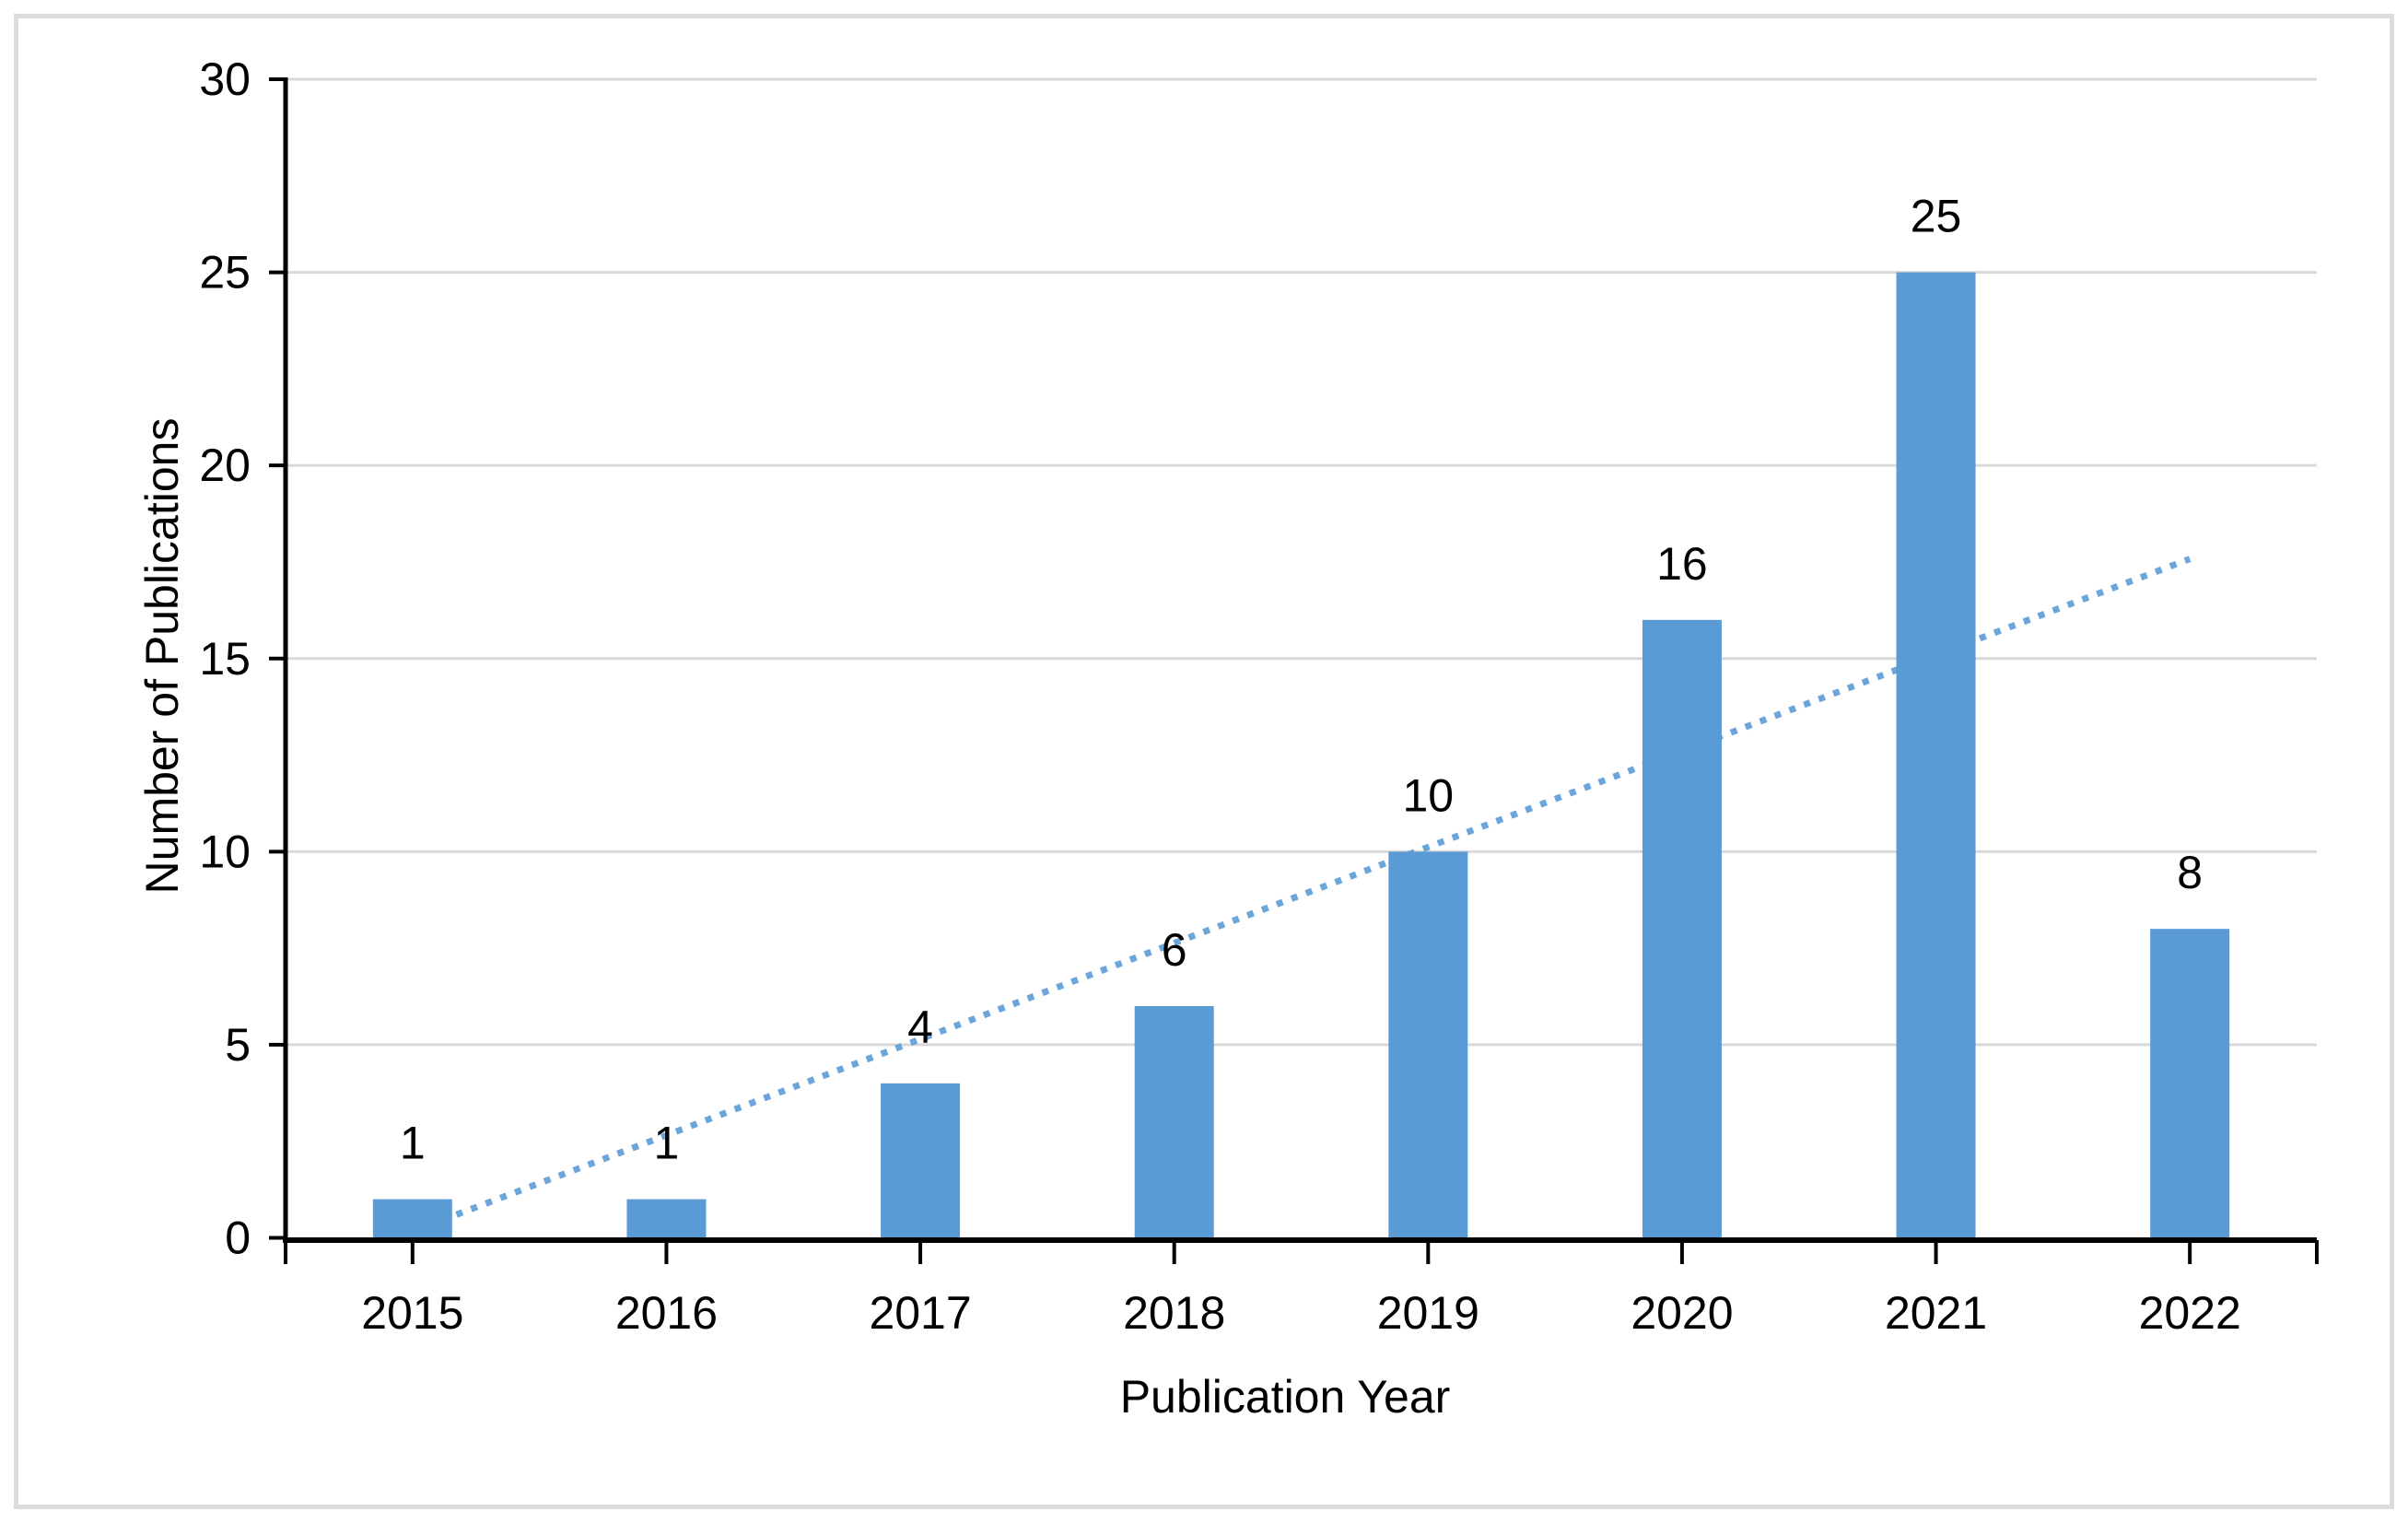  Describe the element at coordinates (2190, 872) in the screenshot. I see `data-label-2022: 8` at that location.